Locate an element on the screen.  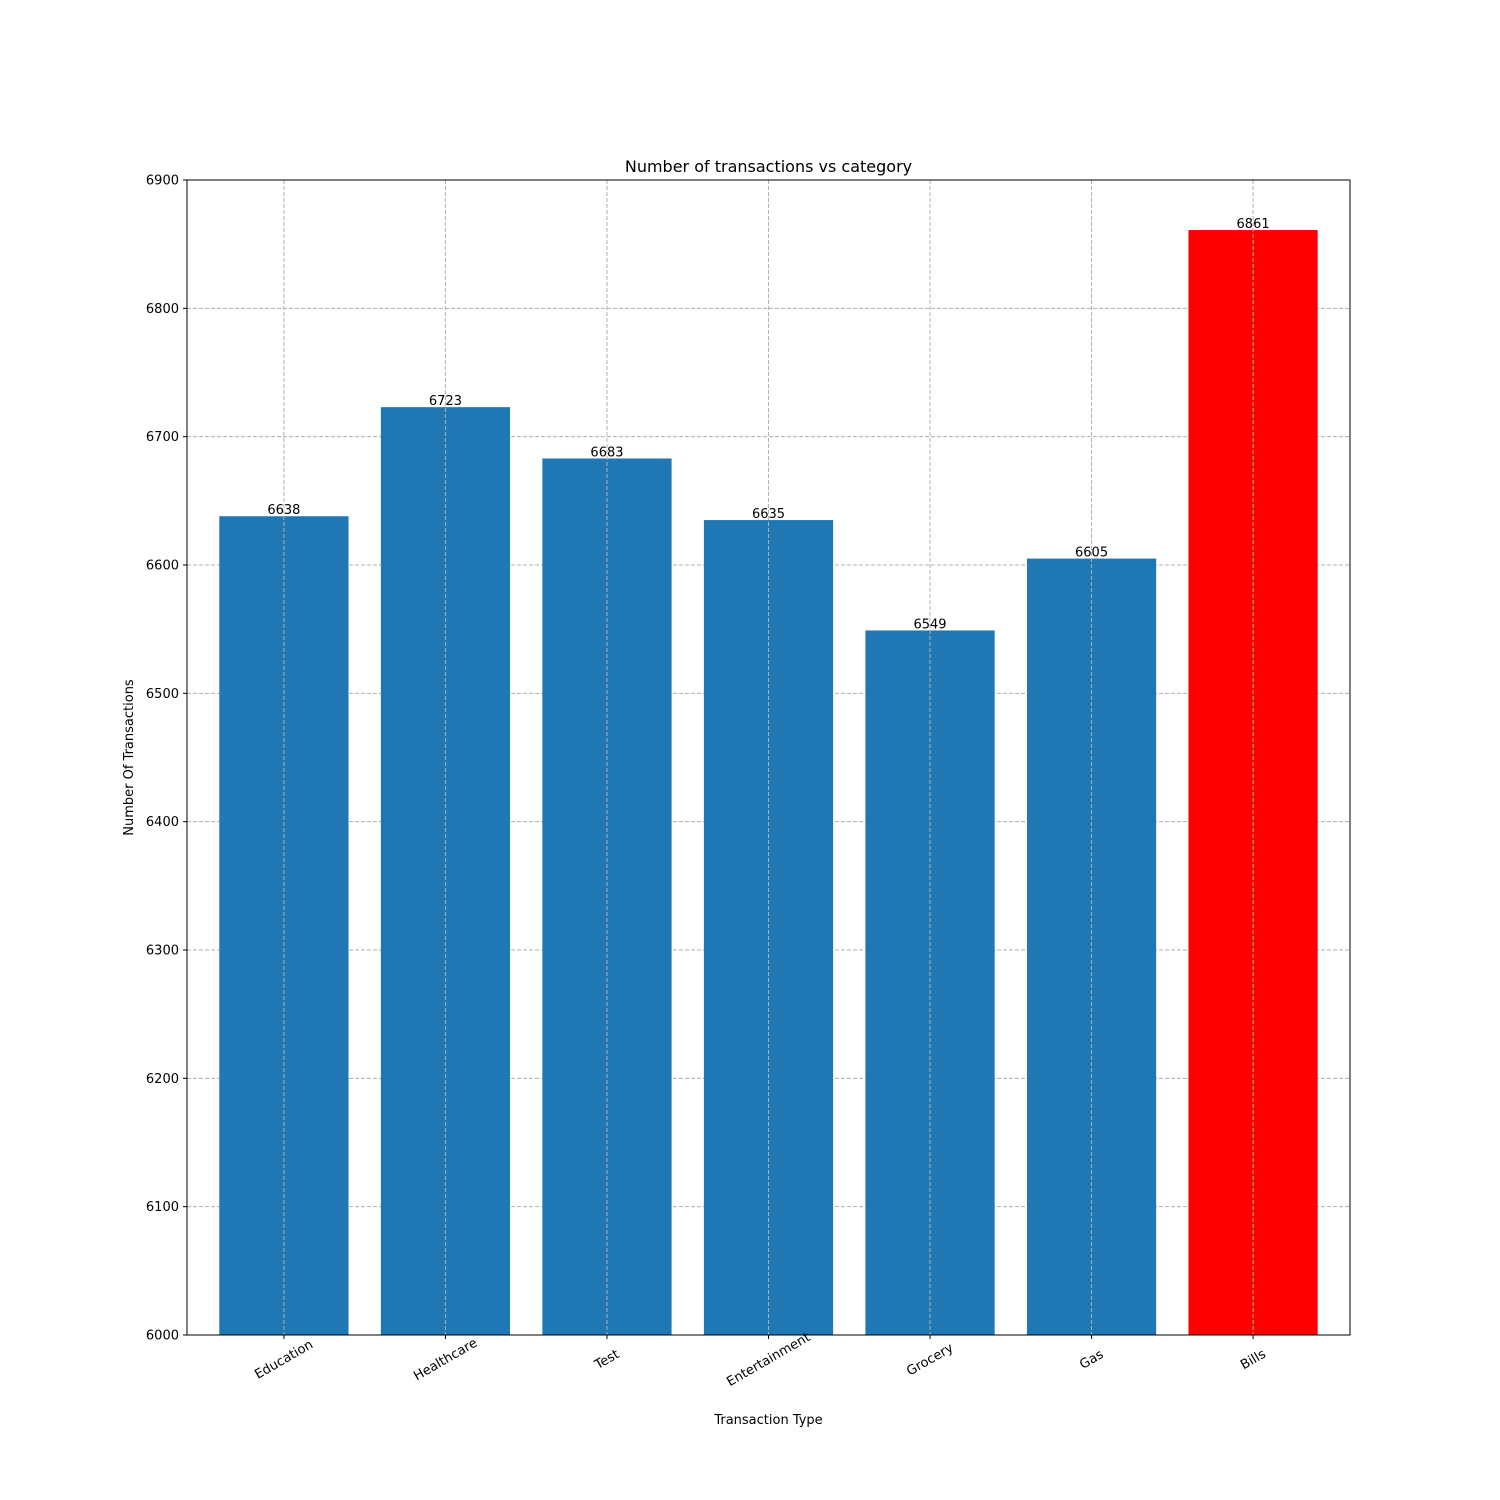
data-label: 6683 is located at coordinates (606, 452).